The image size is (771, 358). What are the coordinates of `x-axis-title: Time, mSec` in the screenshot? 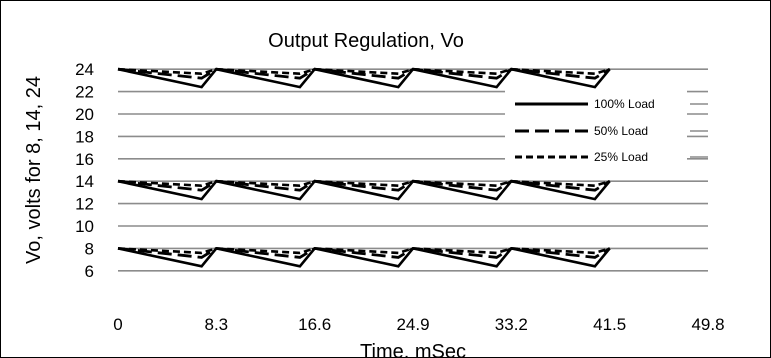 It's located at (413, 349).